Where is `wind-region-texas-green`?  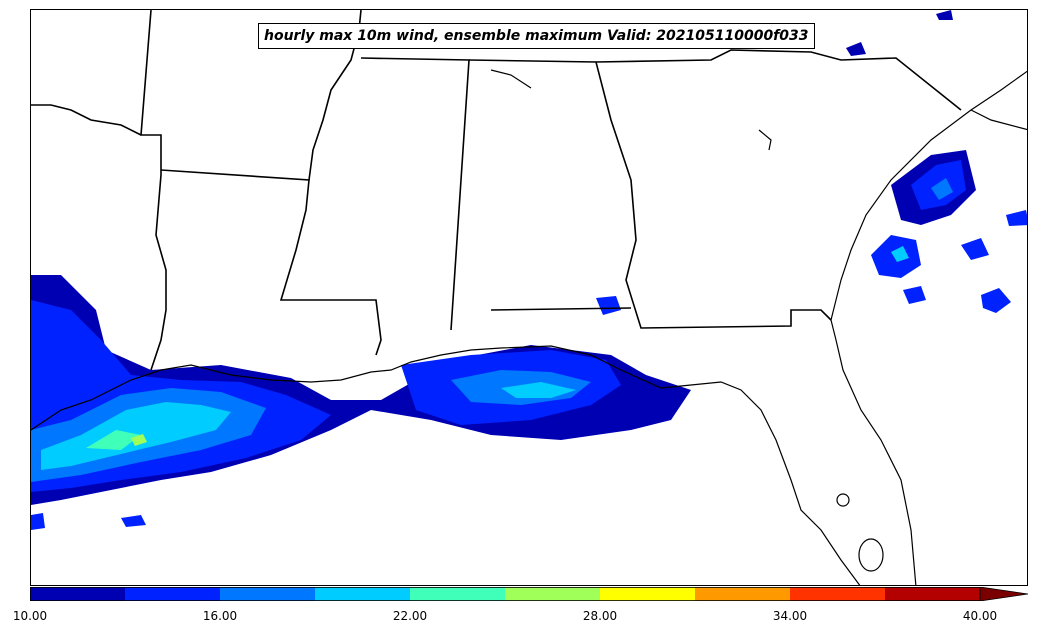 wind-region-texas-green is located at coordinates (113, 440).